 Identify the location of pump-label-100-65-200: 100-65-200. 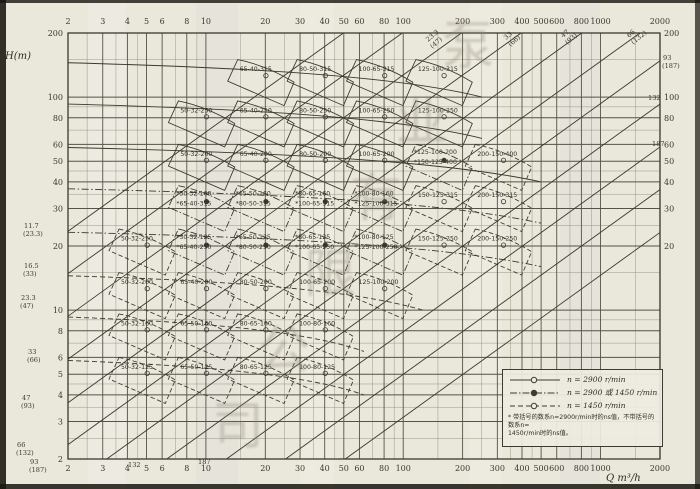
(377, 154).